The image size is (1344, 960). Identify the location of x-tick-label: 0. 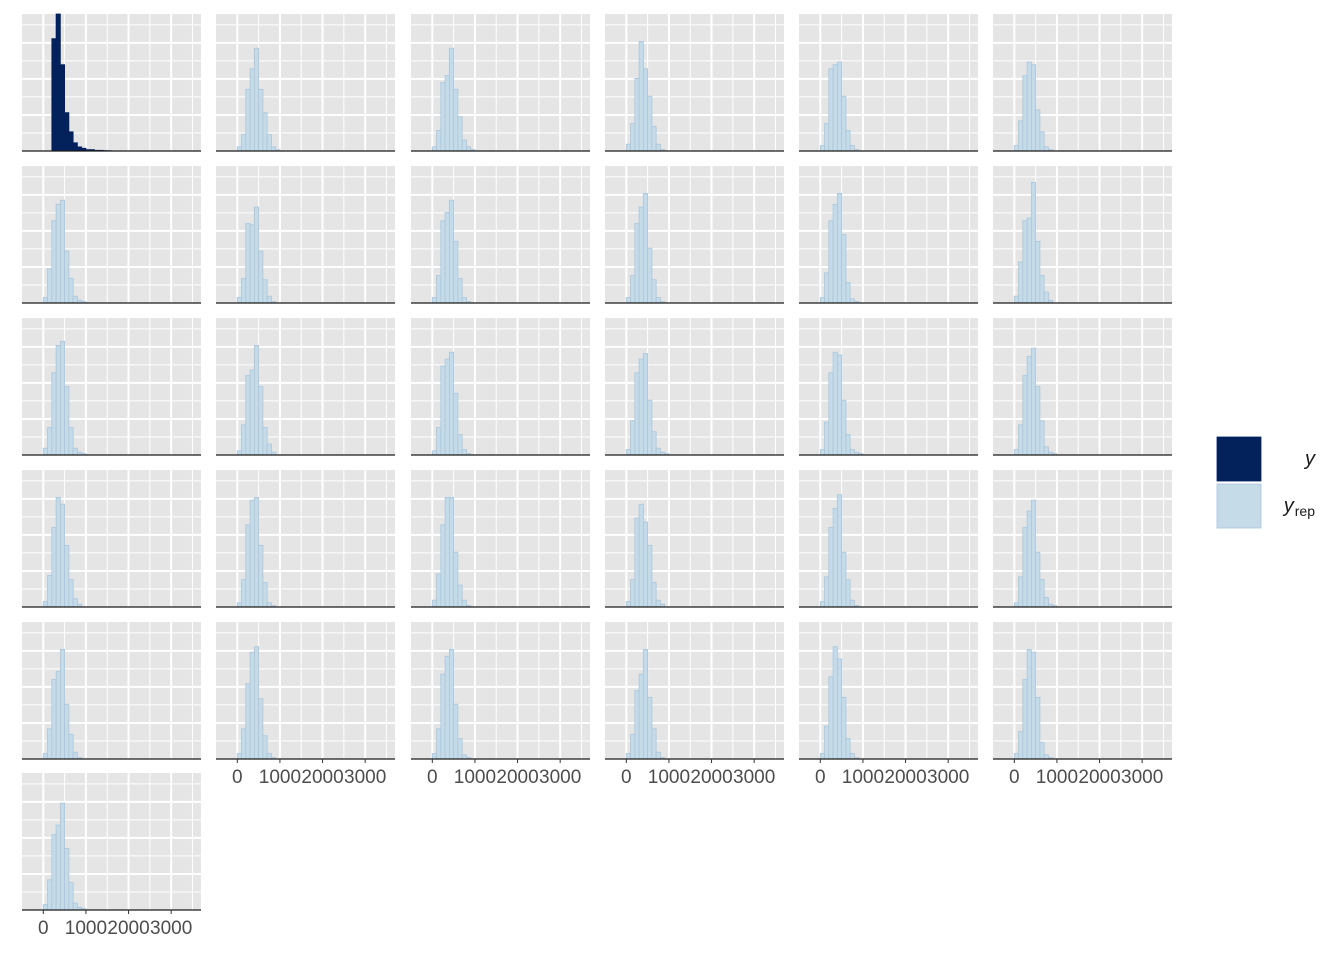
(43, 928).